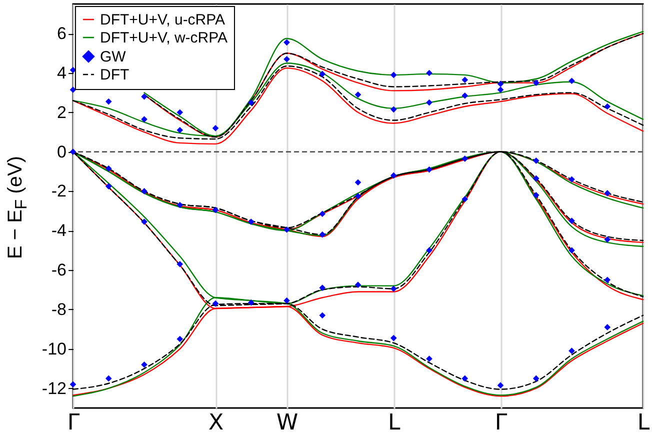 The image size is (652, 439). Describe the element at coordinates (58, 191) in the screenshot. I see `y-tick-label: -2` at that location.